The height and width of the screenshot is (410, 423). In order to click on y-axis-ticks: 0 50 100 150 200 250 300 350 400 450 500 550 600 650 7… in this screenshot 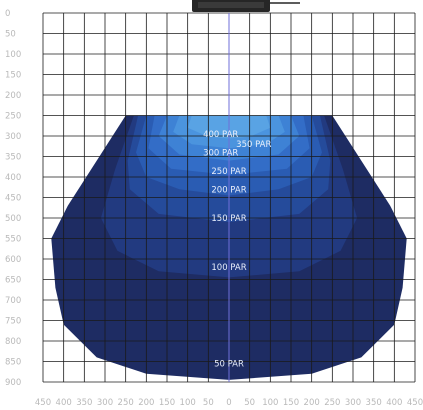, I will do `click(13, 198)`.